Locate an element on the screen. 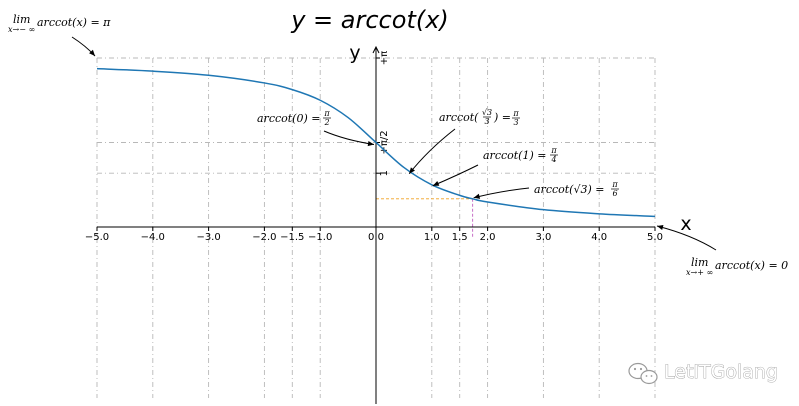  annotation-arccot-1-frac-num: π is located at coordinates (553, 150).